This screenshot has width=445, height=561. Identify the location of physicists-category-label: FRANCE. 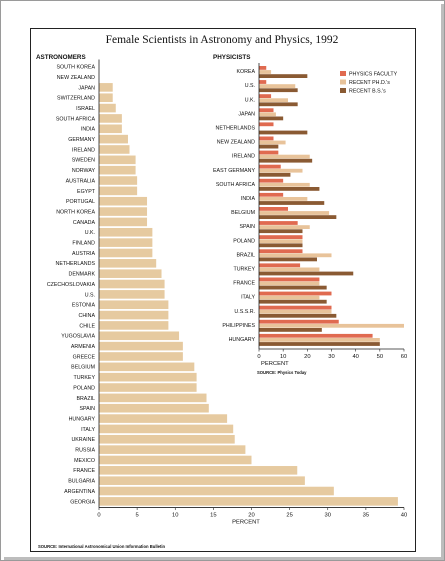
(244, 284).